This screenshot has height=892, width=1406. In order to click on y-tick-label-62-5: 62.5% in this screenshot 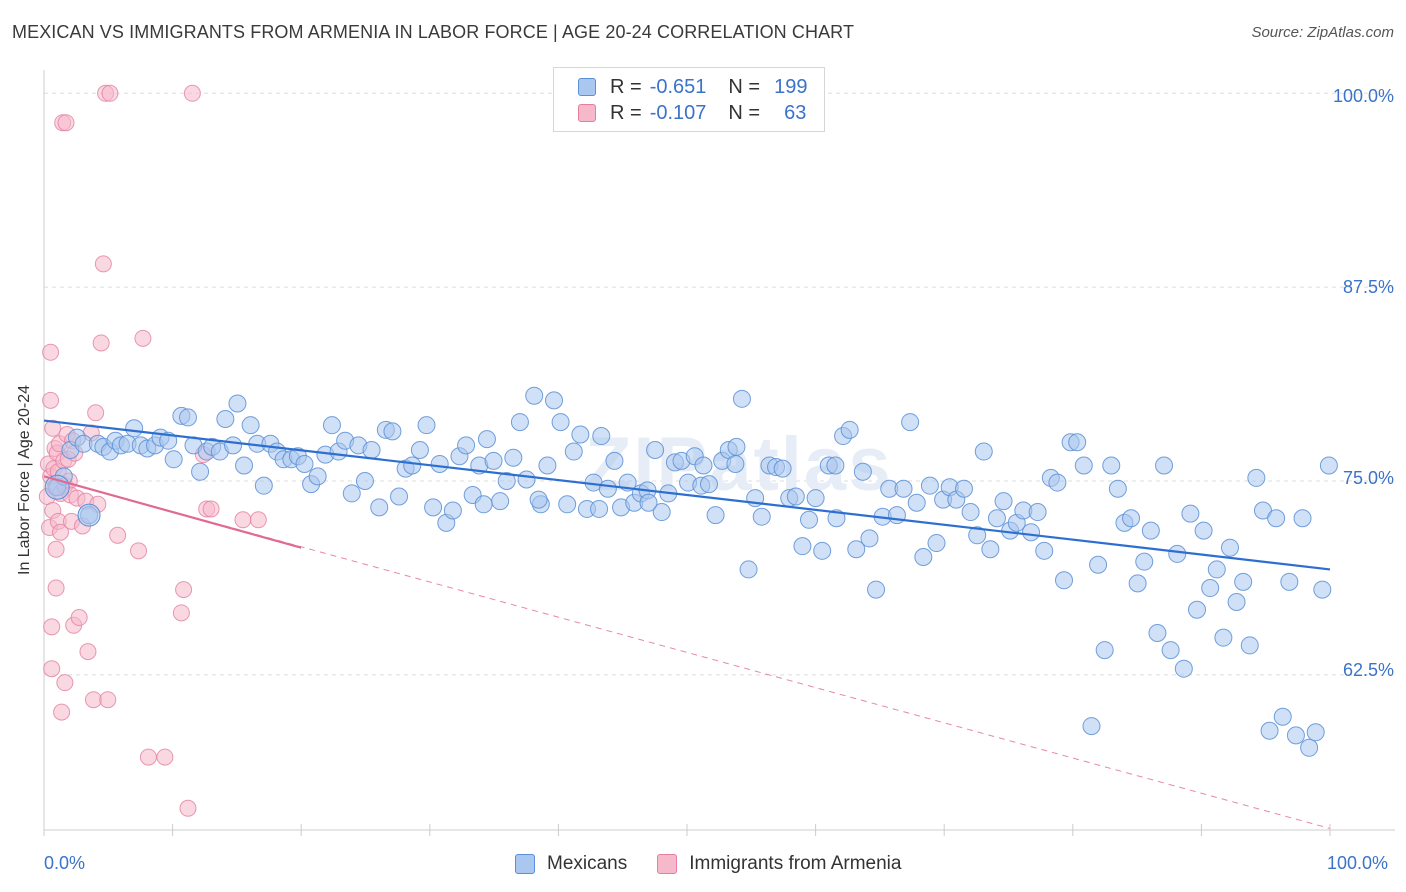, I will do `click(1368, 670)`.